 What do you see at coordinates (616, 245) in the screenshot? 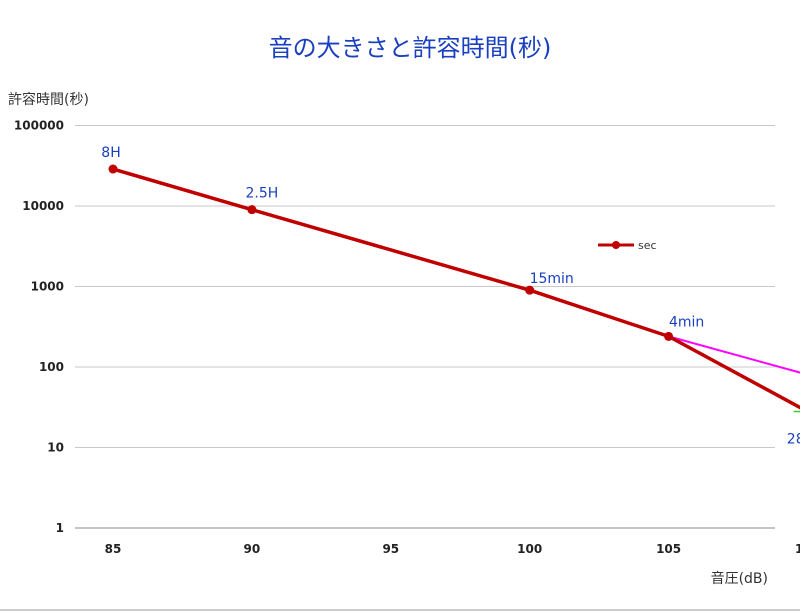
I see `legend-marker` at bounding box center [616, 245].